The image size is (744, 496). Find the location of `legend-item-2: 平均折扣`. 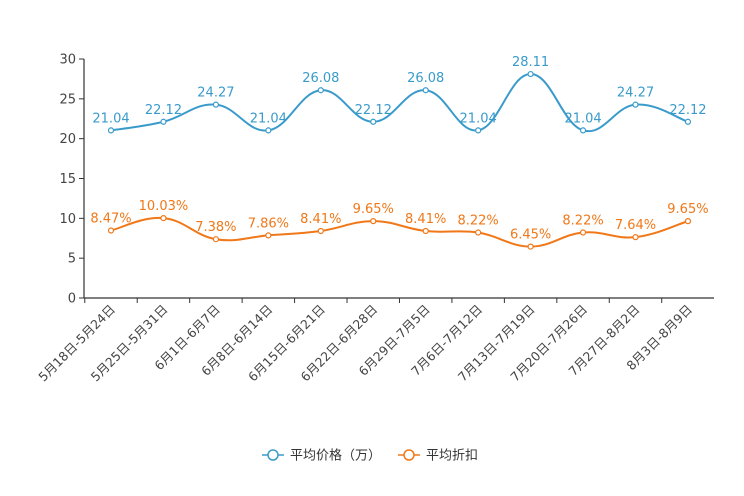

legend-item-2: 平均折扣 is located at coordinates (438, 456).